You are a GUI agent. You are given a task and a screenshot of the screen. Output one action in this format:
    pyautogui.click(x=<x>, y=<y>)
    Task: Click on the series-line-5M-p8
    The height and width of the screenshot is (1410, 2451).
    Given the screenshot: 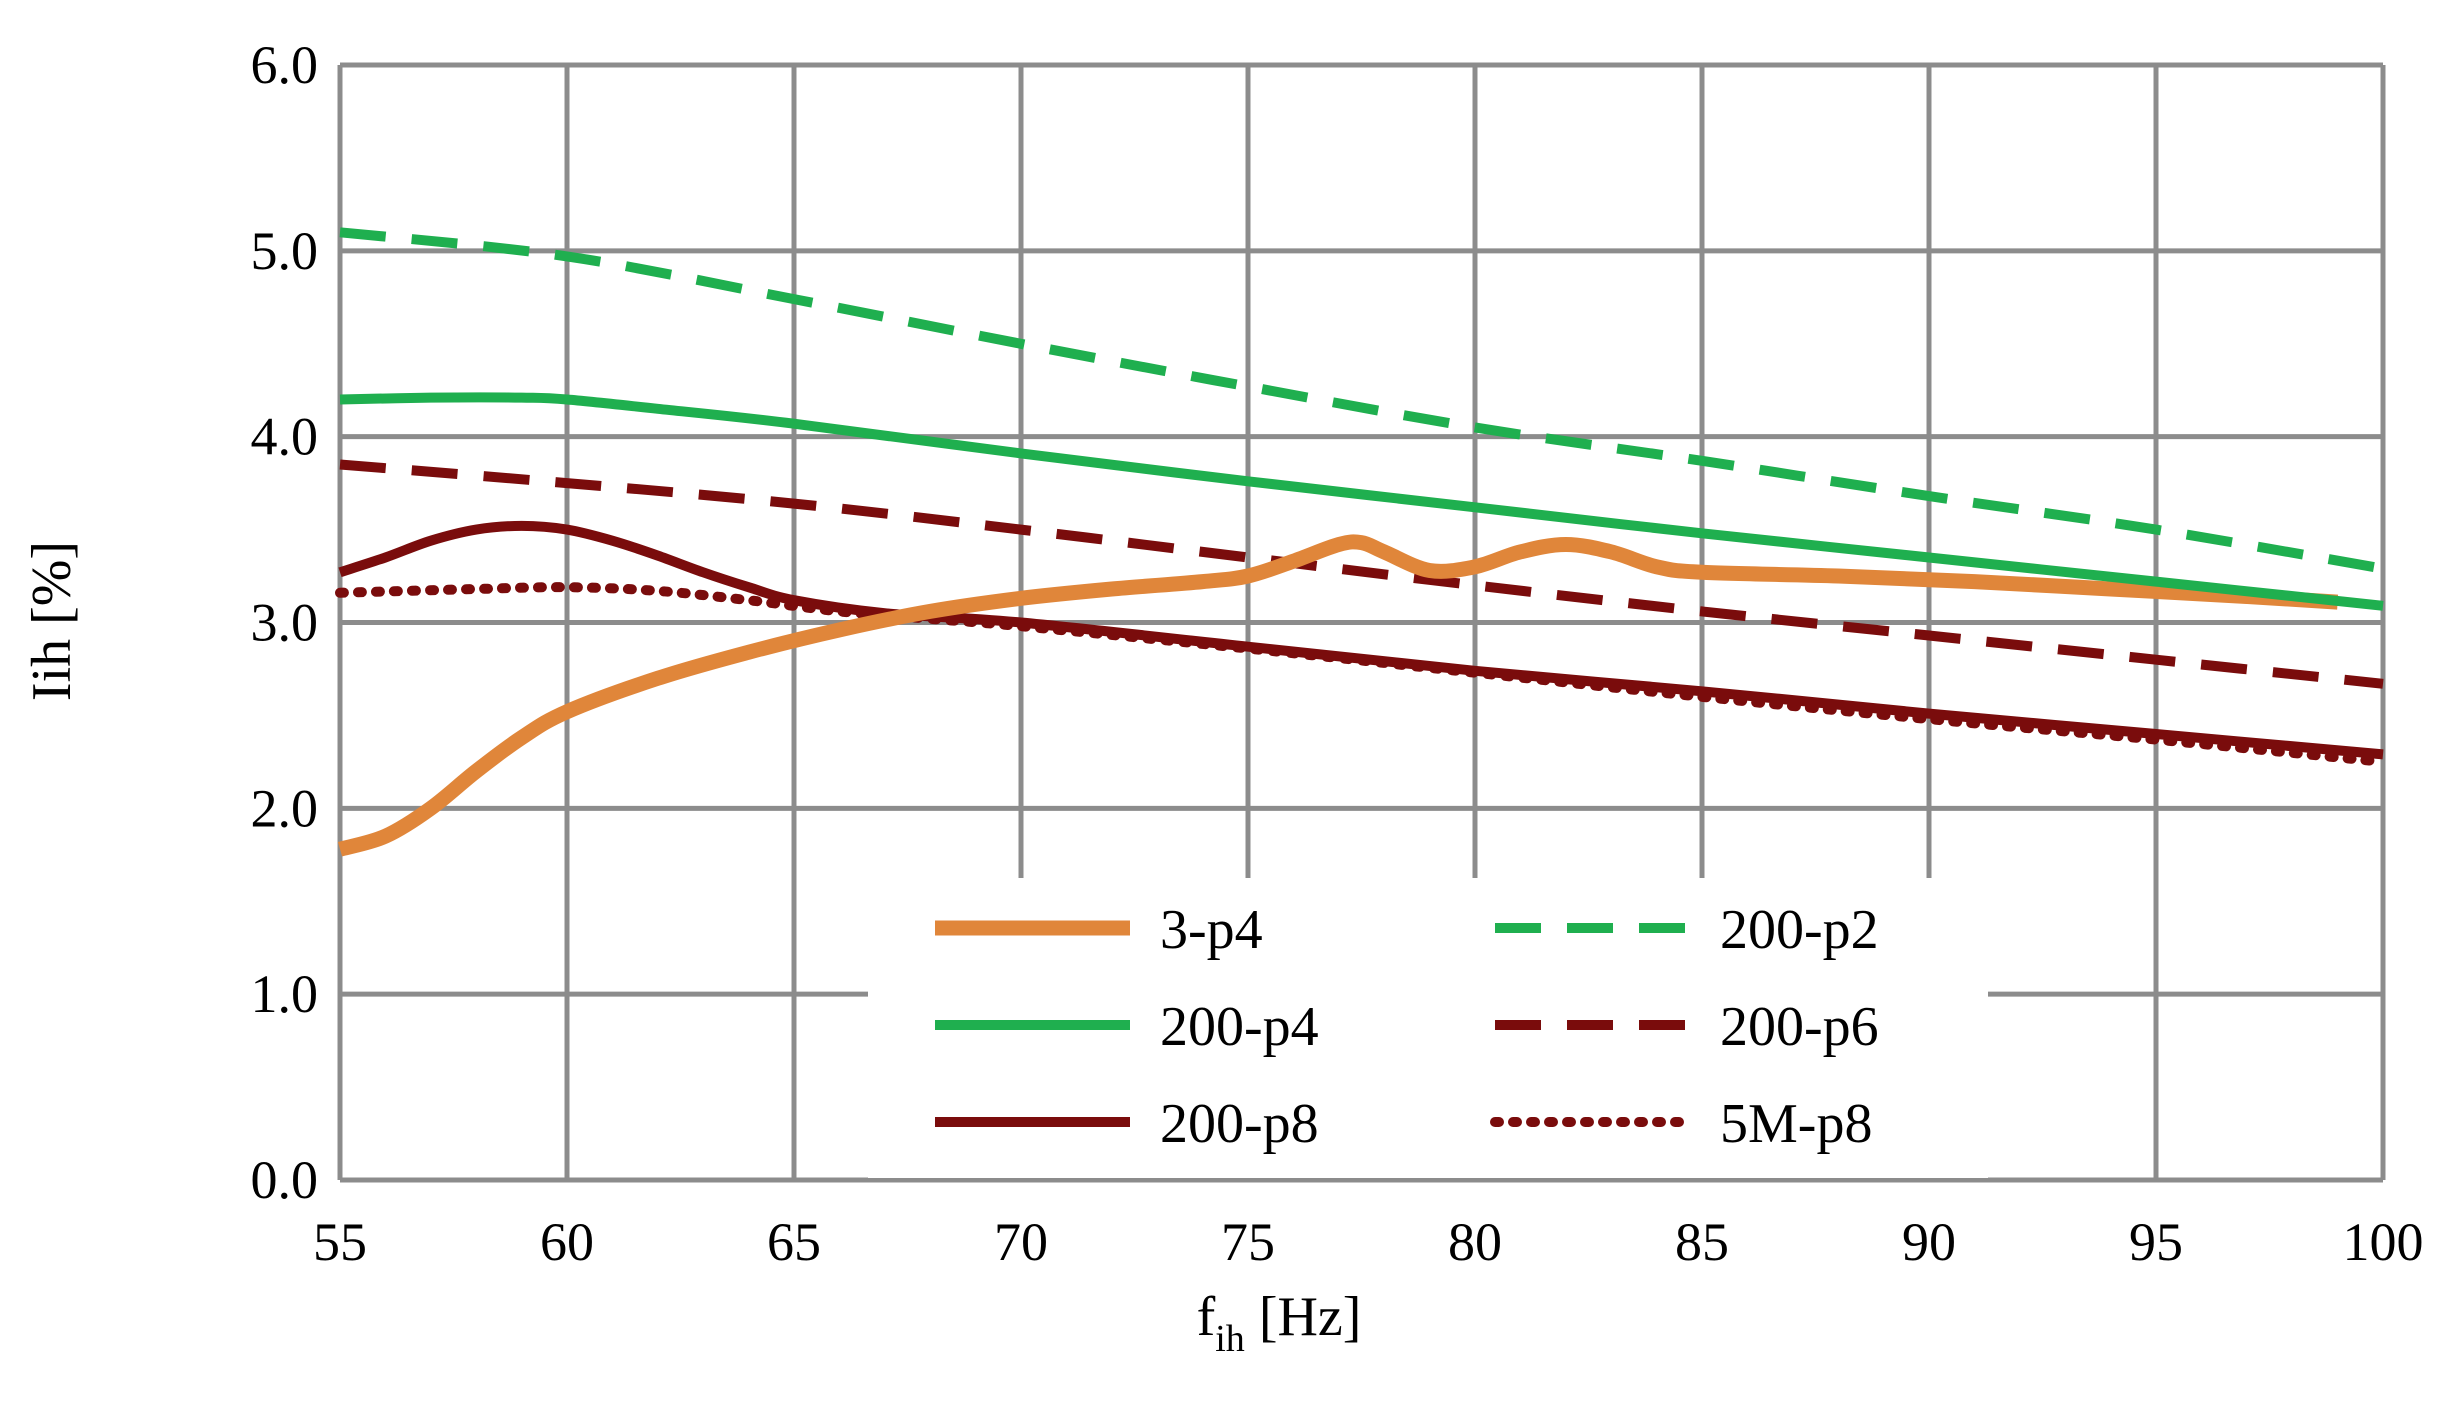 What is the action you would take?
    pyautogui.click(x=1361, y=674)
    